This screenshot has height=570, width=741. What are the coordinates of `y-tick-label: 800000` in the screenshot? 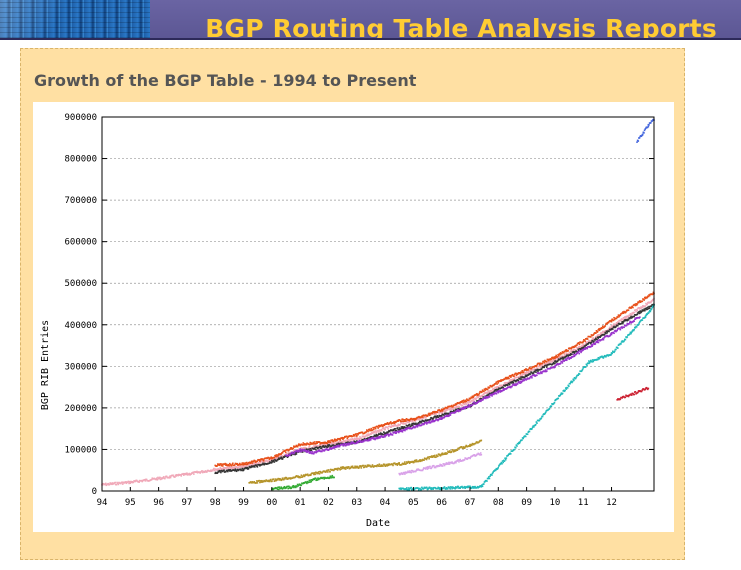 It's located at (80, 160).